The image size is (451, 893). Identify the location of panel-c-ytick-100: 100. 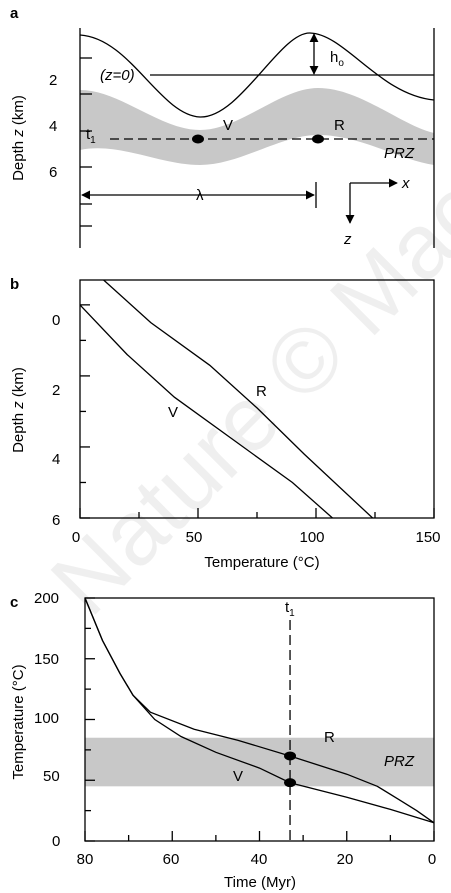
(46, 718).